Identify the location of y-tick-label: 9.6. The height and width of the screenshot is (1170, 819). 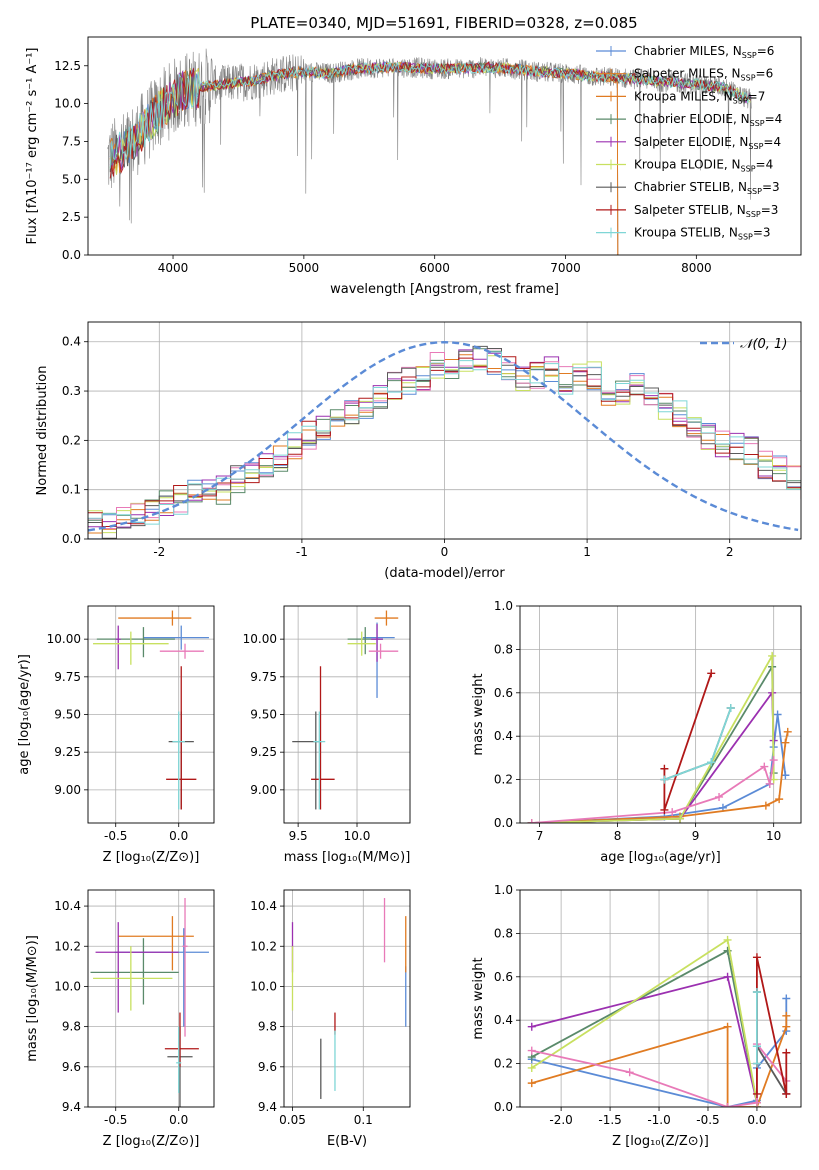
(71, 1067).